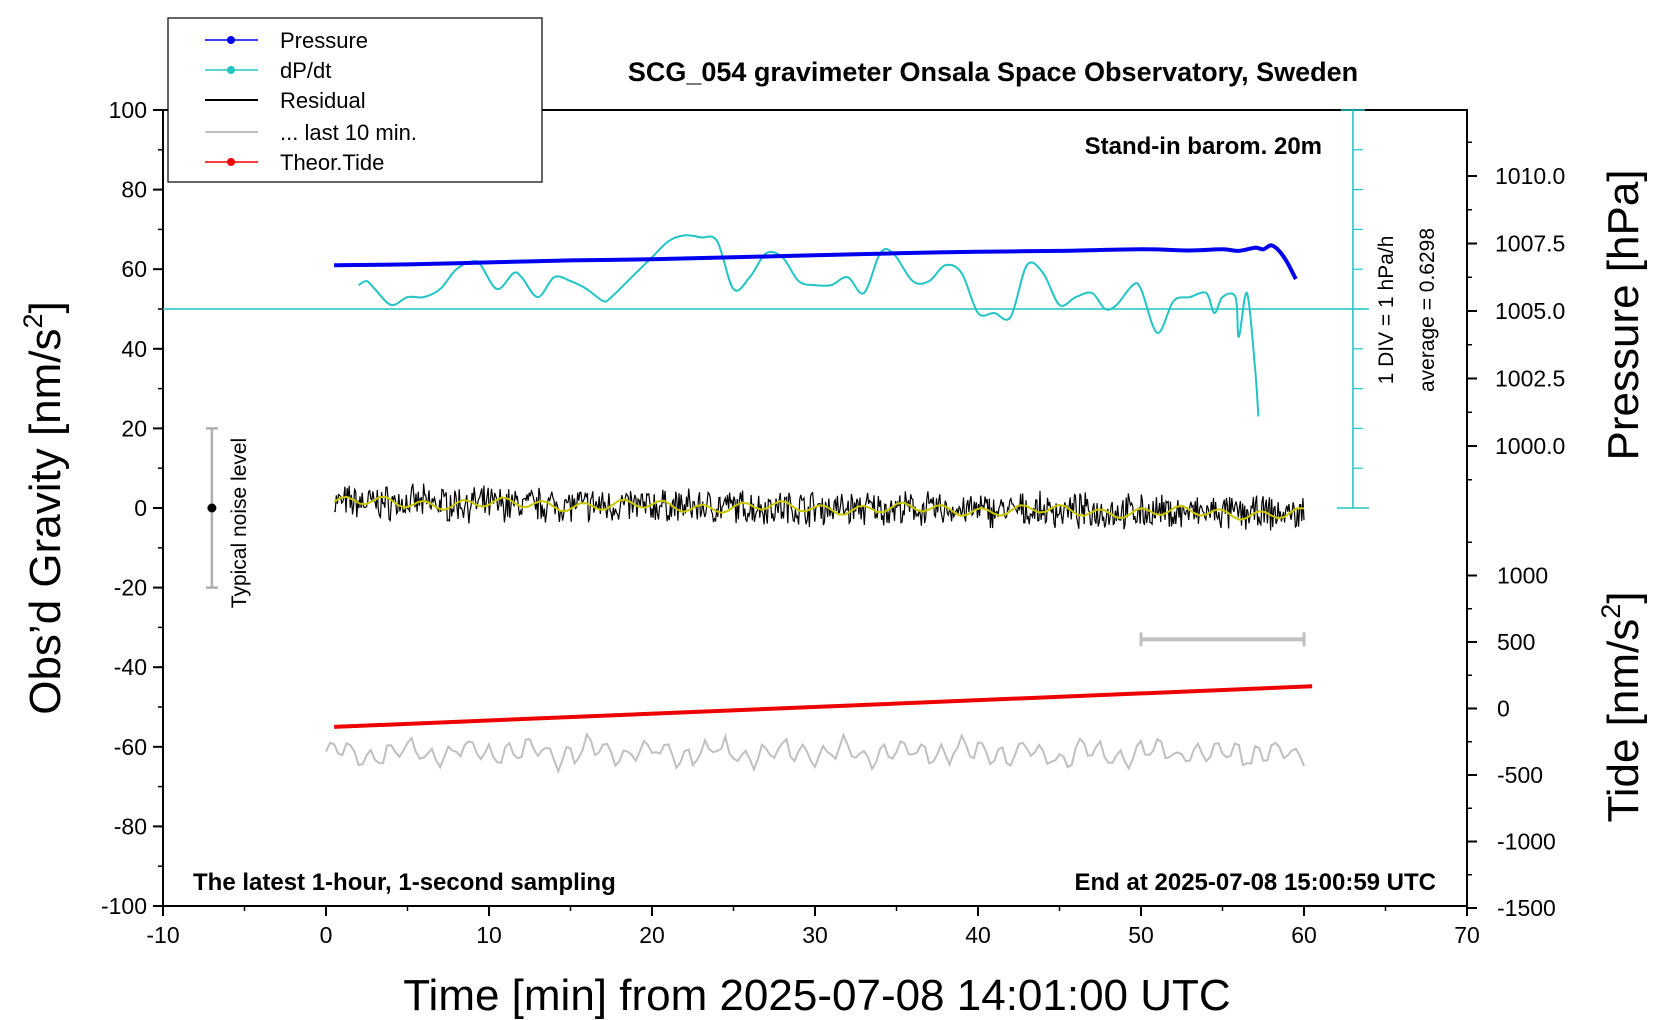 Image resolution: width=1660 pixels, height=1020 pixels. Describe the element at coordinates (134, 269) in the screenshot. I see `y-left-tick-label: 60` at that location.